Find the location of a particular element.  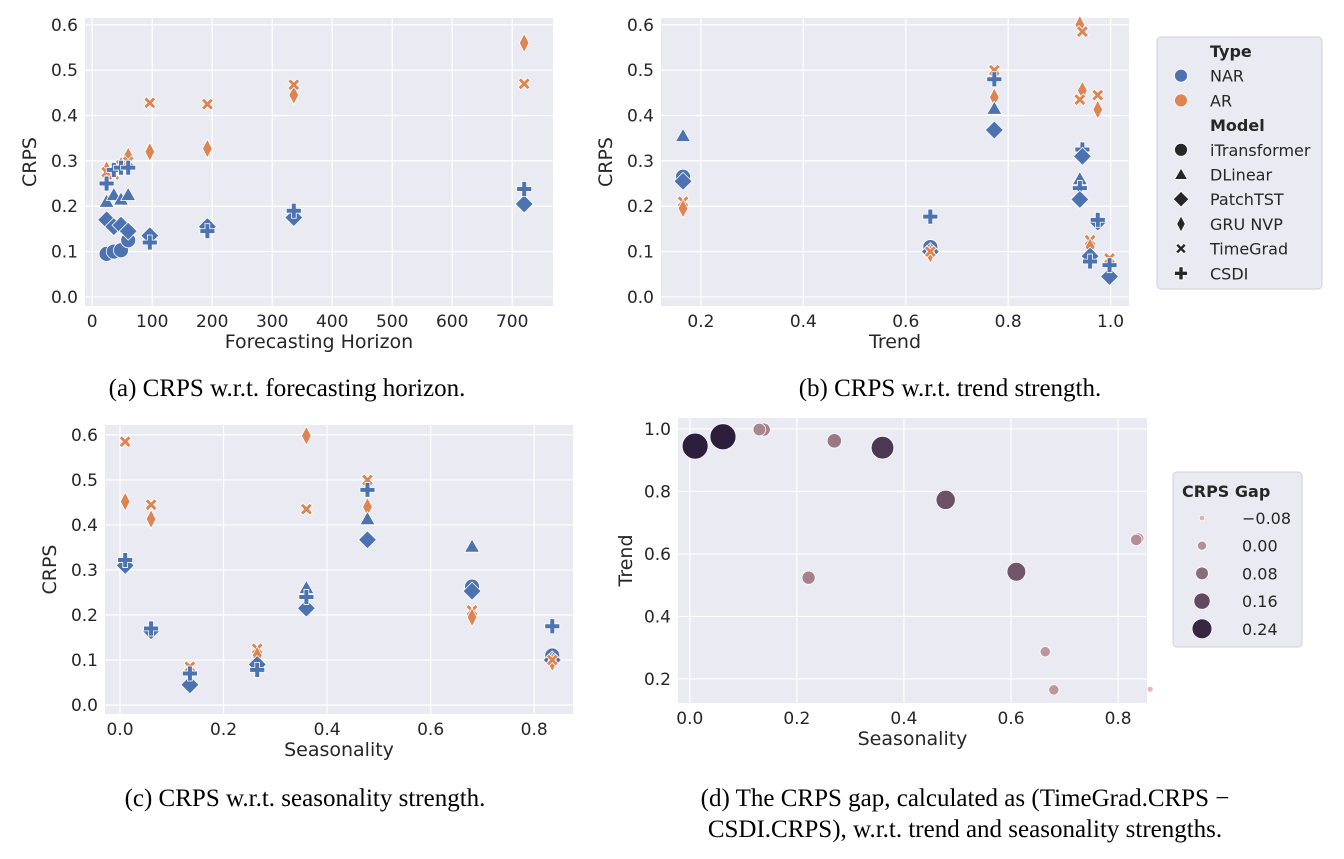

legend-type-marker is located at coordinates (1181, 100).